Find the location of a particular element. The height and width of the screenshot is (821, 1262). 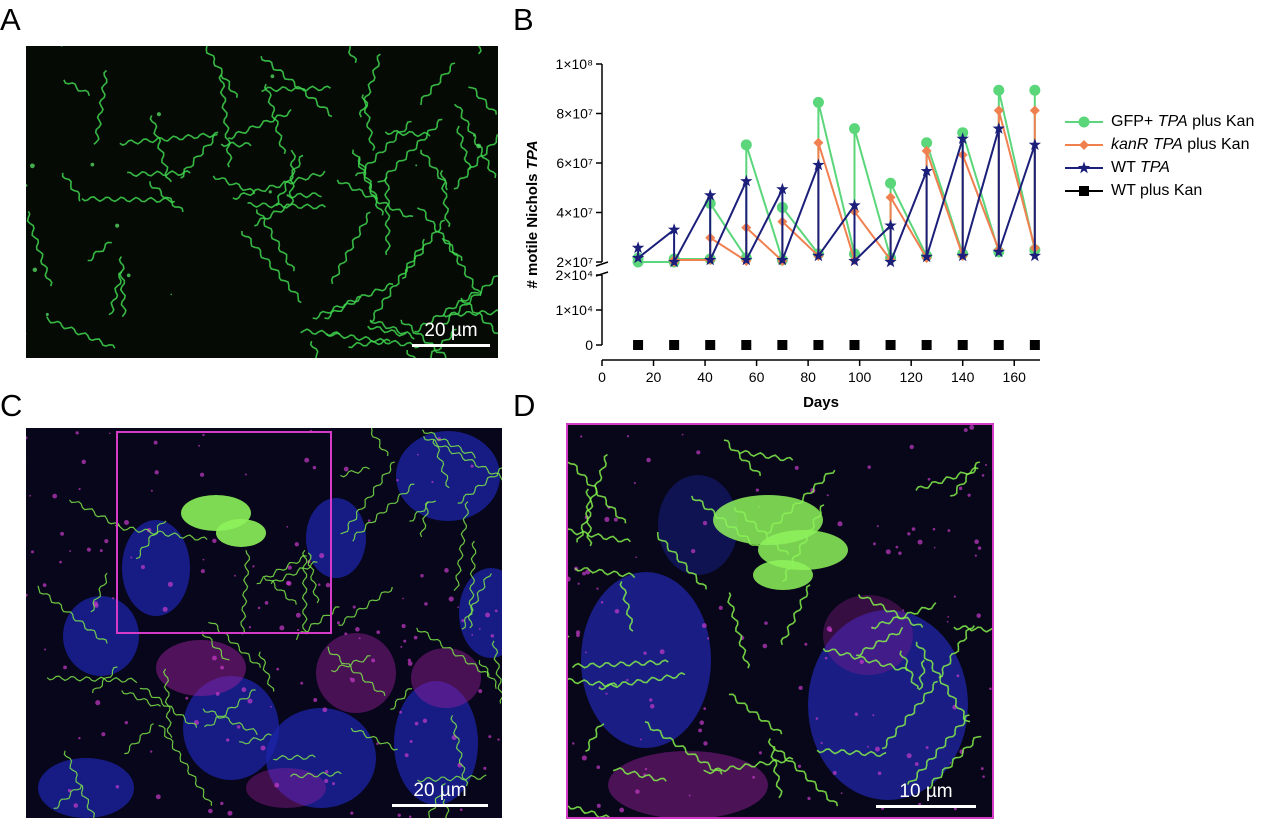

legend-label: kanR TPA plus Kan is located at coordinates (1180, 144).